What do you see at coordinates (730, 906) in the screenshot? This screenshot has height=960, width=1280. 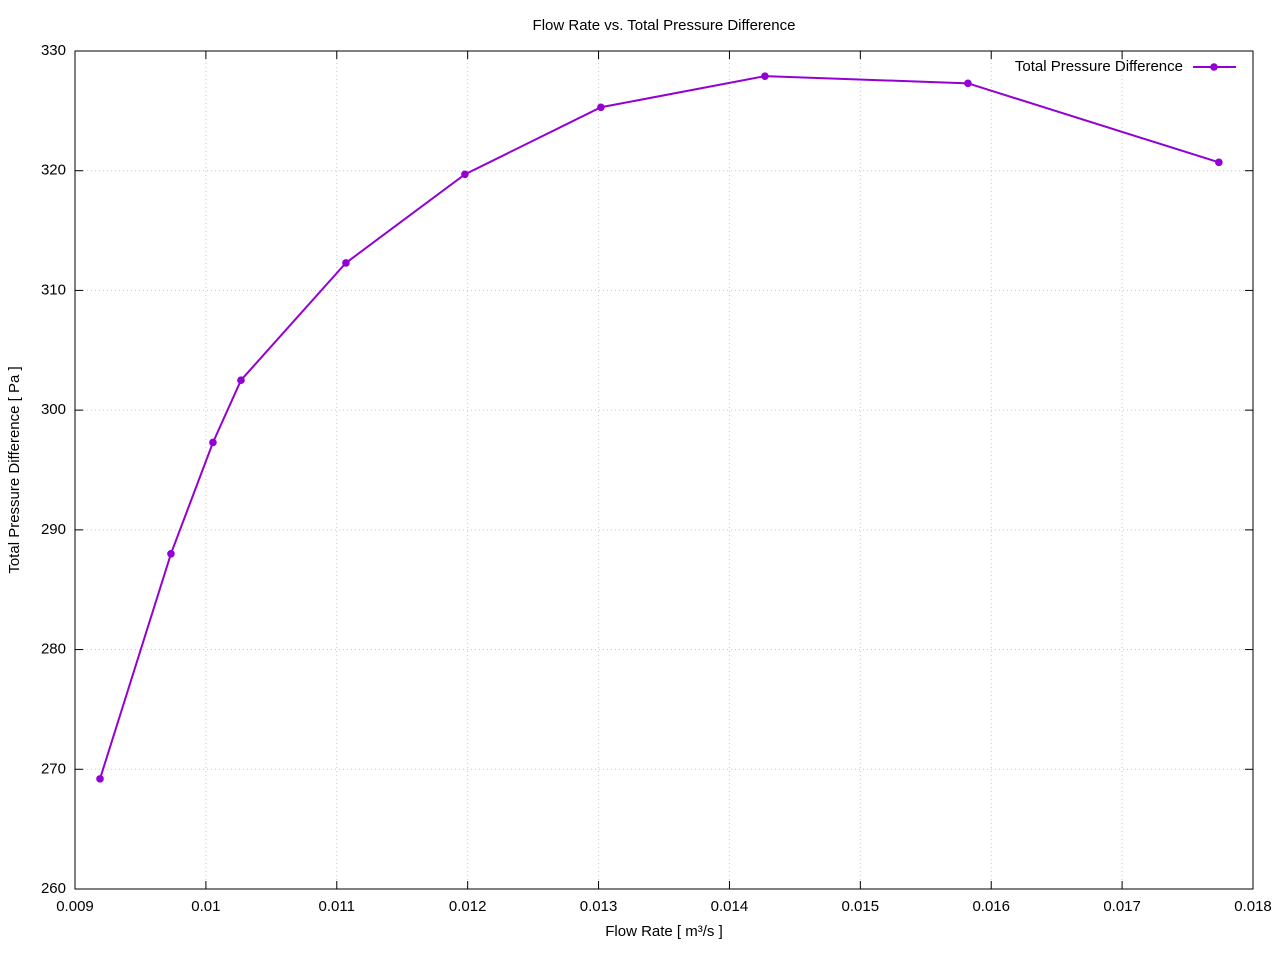 I see `x-tick-label: 0.014` at bounding box center [730, 906].